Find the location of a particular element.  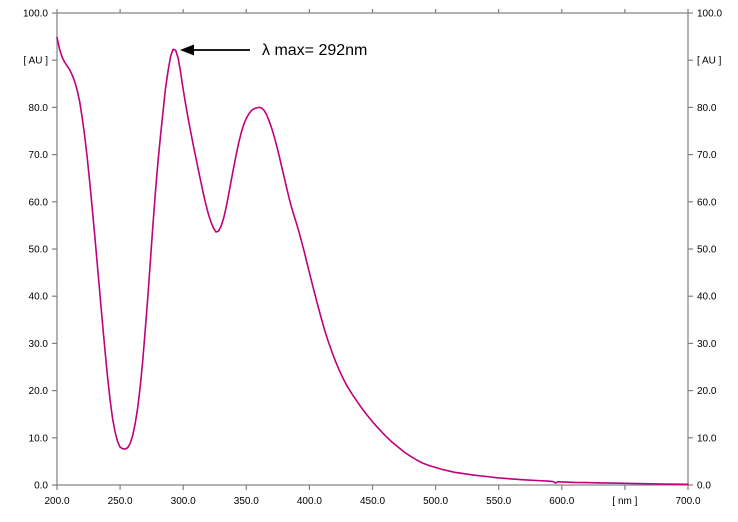

x-axis-top-ticks is located at coordinates (372, 11).